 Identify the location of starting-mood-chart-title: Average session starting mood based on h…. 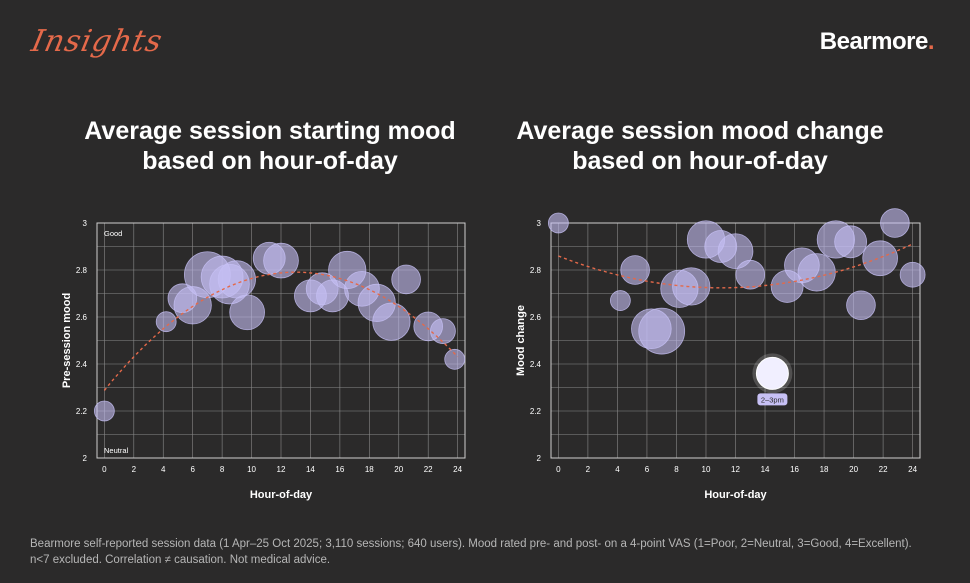
(270, 146).